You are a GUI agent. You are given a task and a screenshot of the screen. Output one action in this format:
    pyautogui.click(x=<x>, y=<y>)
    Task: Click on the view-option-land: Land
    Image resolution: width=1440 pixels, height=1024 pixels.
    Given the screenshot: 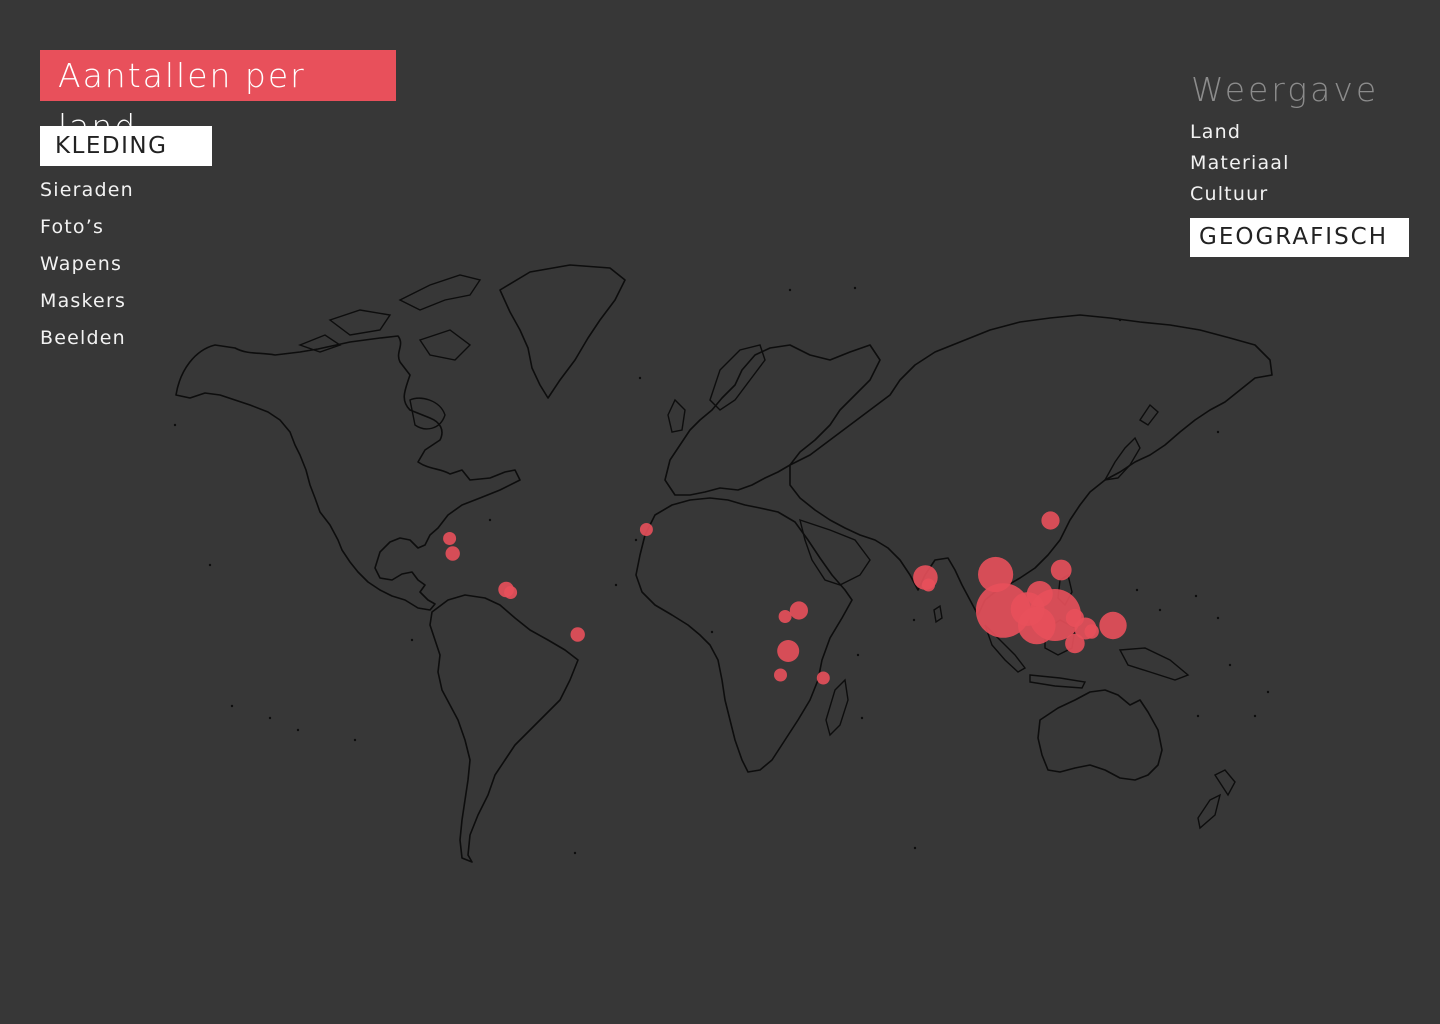 What is the action you would take?
    pyautogui.click(x=1216, y=132)
    